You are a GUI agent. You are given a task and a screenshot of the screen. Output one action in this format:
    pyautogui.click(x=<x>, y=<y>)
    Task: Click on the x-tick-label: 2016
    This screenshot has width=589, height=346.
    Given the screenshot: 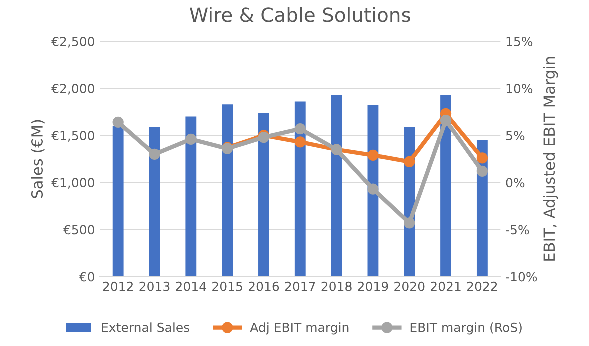 What is the action you would take?
    pyautogui.click(x=264, y=287)
    